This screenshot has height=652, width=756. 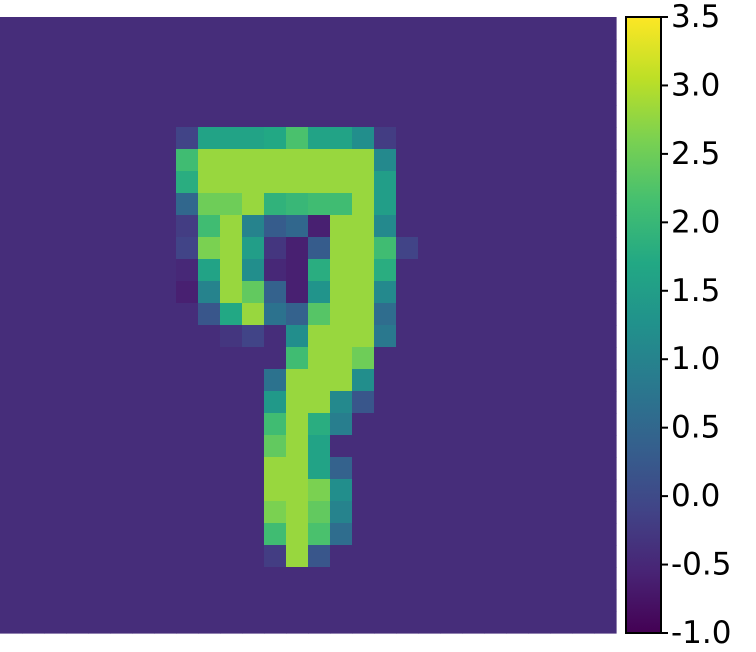 What do you see at coordinates (701, 633) in the screenshot?
I see `colorbar-tick-label: -1.0` at bounding box center [701, 633].